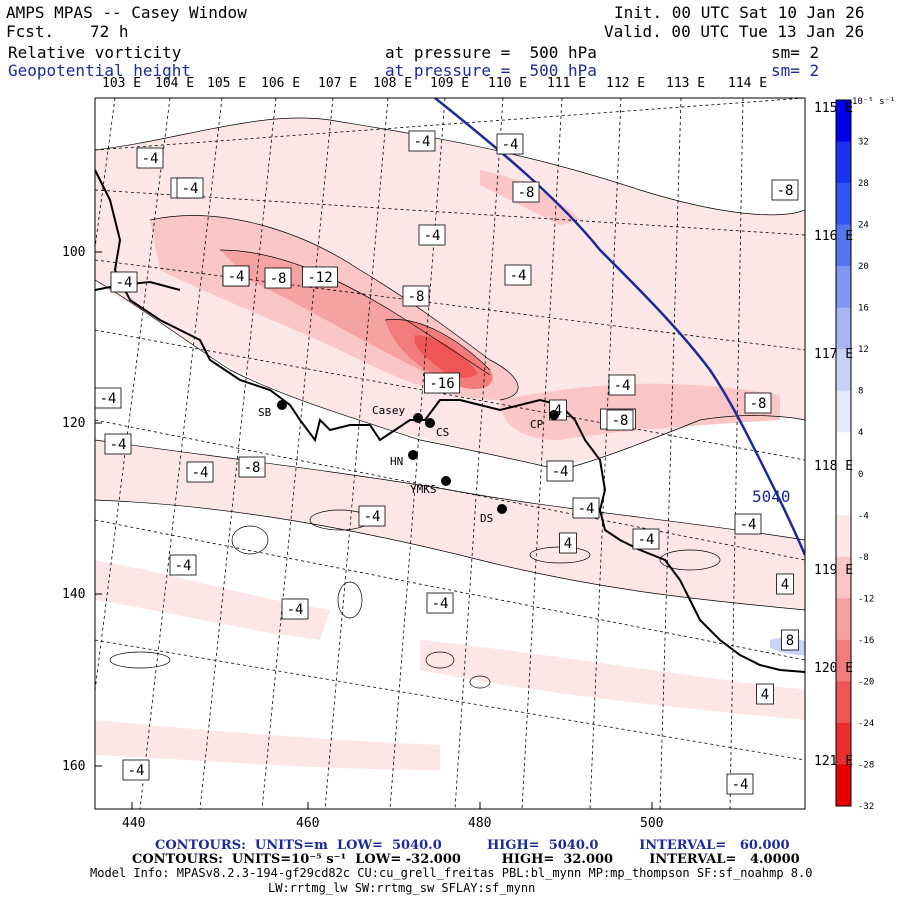  I want to click on lon-label-right: 117 E, so click(833, 354).